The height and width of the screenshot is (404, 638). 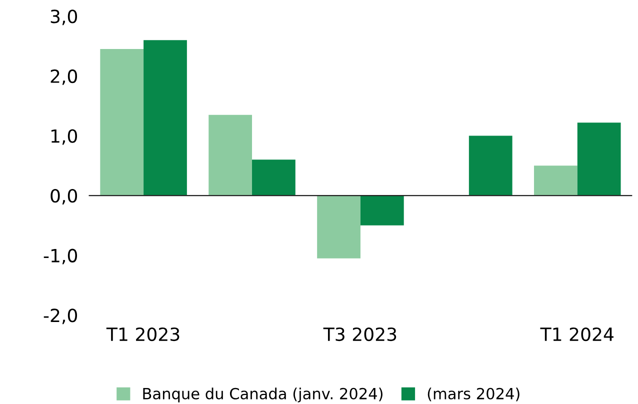 What do you see at coordinates (64, 18) in the screenshot?
I see `y-tick-label: 3,0` at bounding box center [64, 18].